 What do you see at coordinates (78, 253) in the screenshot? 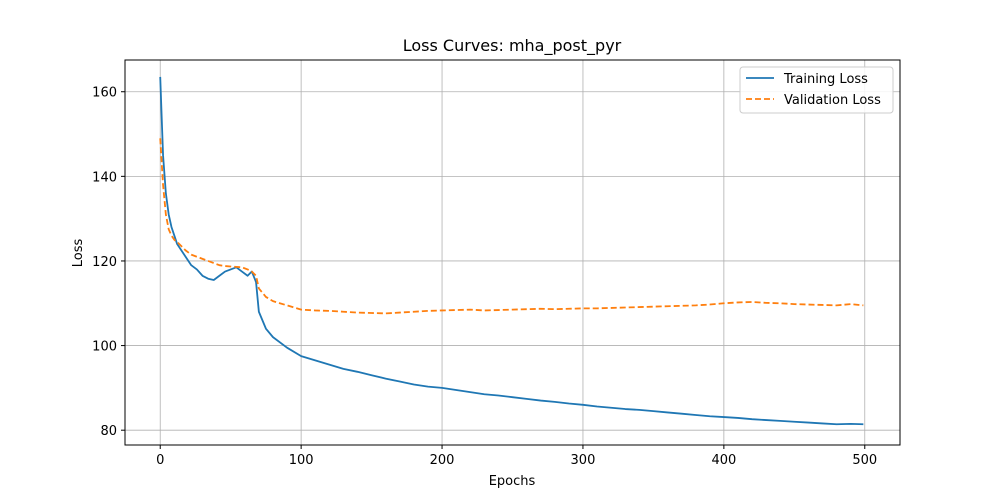
I see `y-axis-label: Loss` at bounding box center [78, 253].